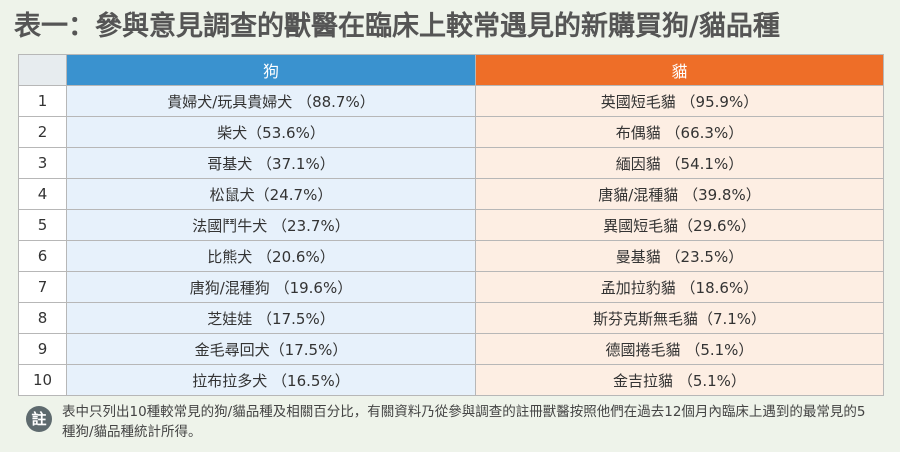 This screenshot has height=452, width=900. I want to click on dog-breed-cell: 金毛尋回犬（17.5%）, so click(271, 349).